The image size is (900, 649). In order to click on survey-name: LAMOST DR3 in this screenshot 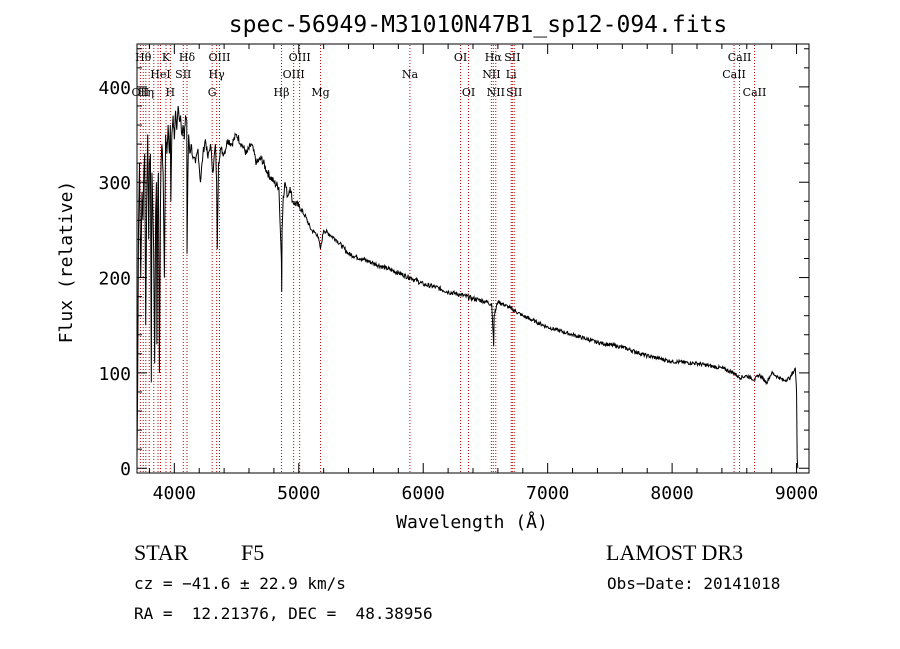, I will do `click(675, 552)`.